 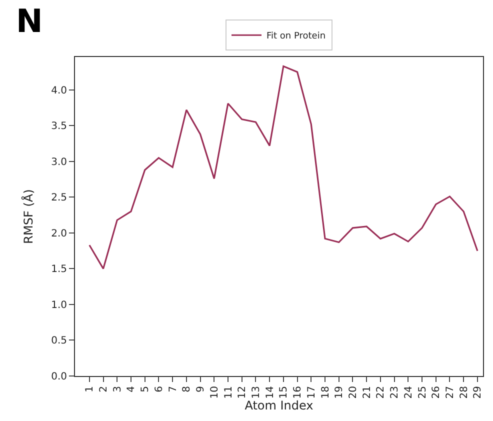 What do you see at coordinates (59, 341) in the screenshot?
I see `y-tick-label: 0.5` at bounding box center [59, 341].